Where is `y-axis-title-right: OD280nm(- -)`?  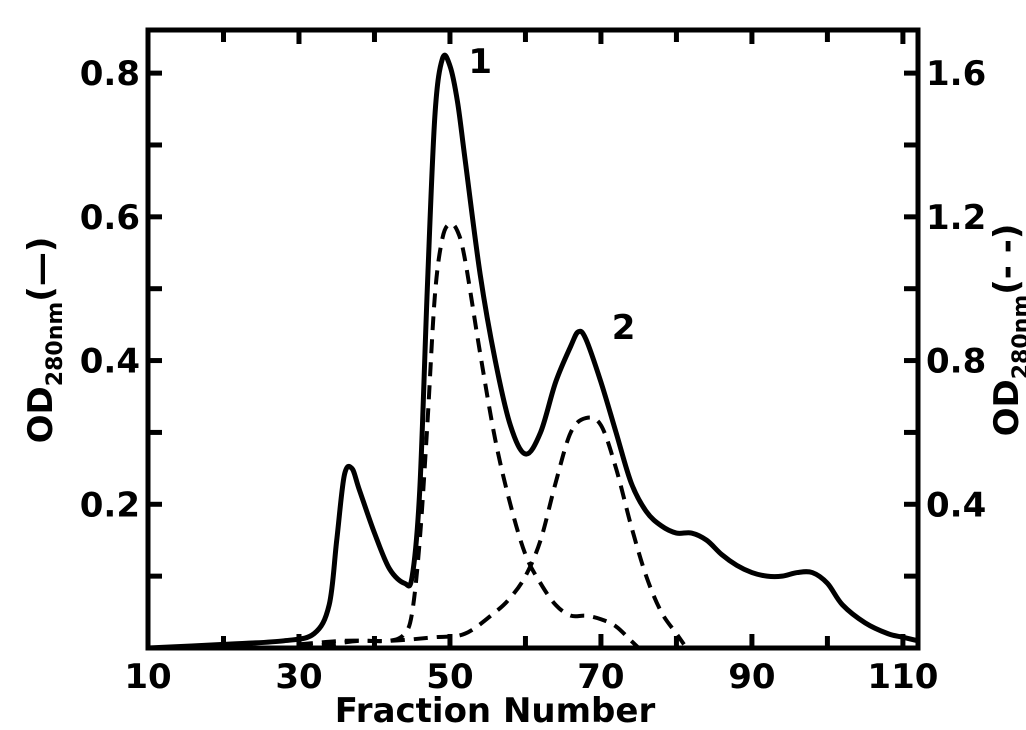
y-axis-title-right: OD280nm(- -) is located at coordinates (1006, 330).